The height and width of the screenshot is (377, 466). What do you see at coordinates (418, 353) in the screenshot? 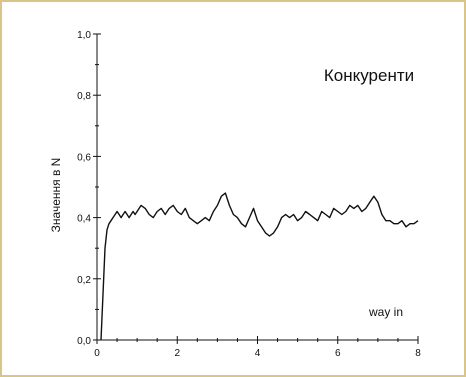
I see `x-tick-label: 8` at bounding box center [418, 353].